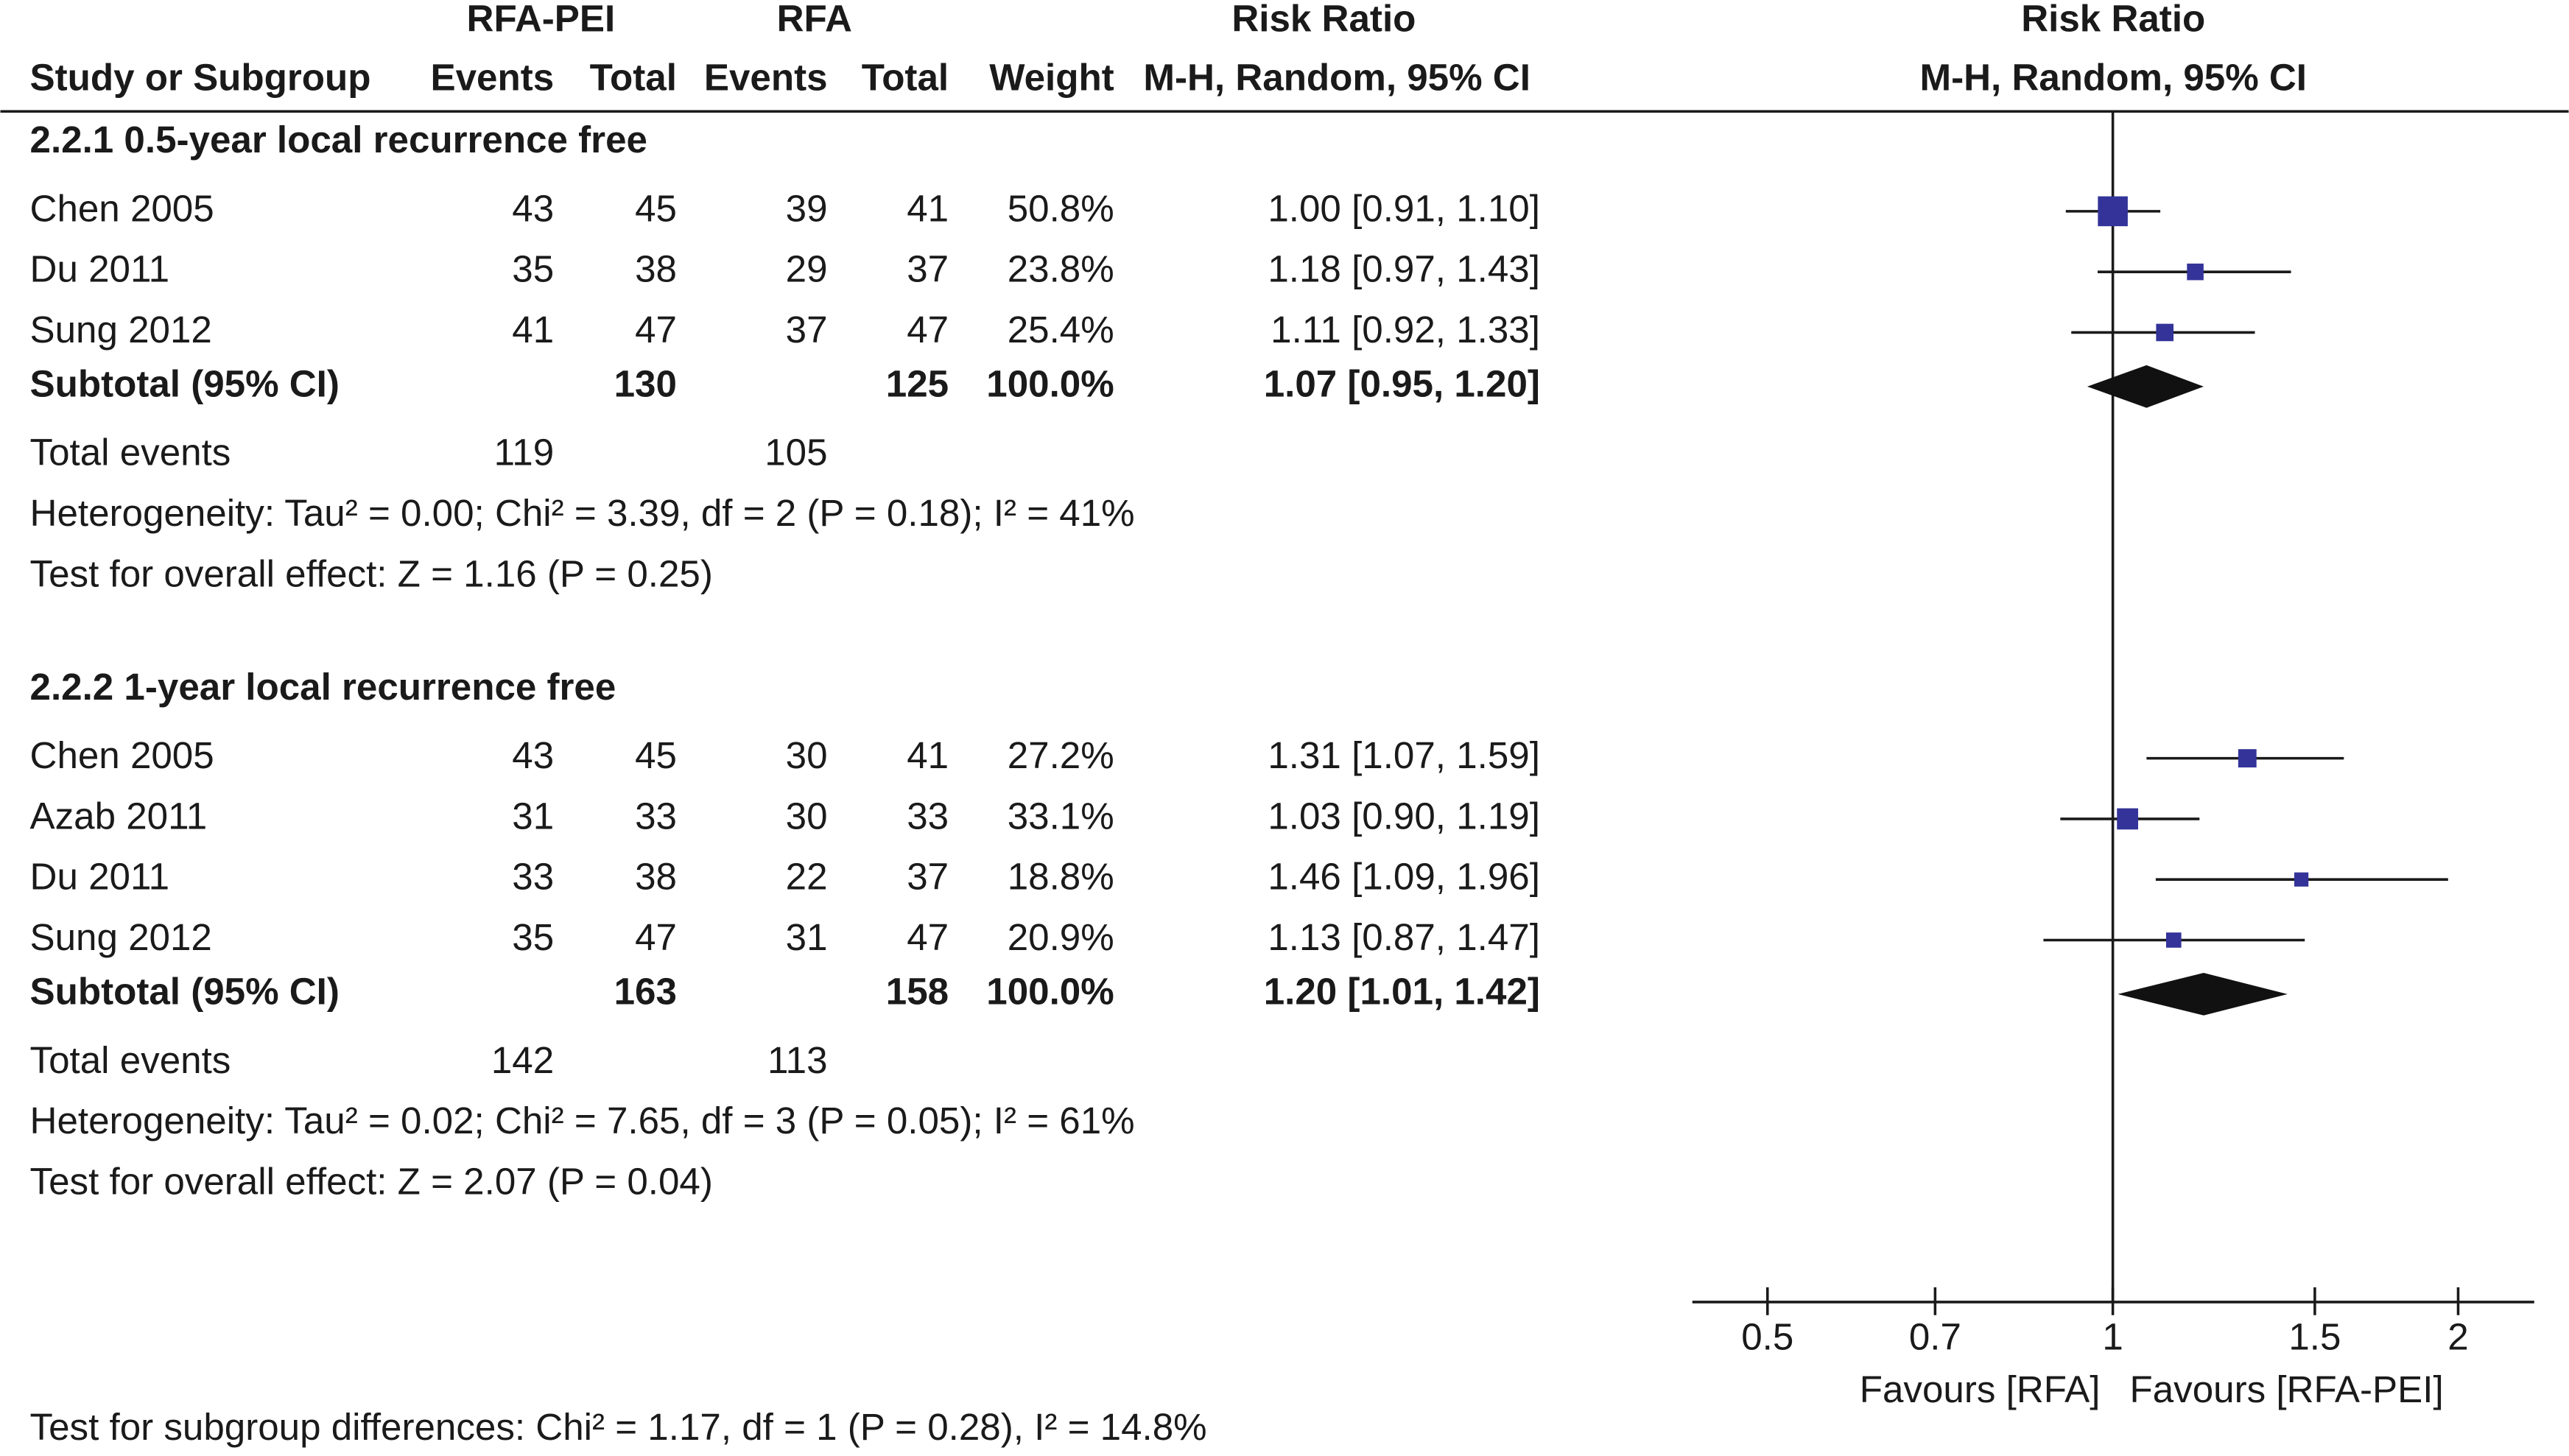  I want to click on cell: 1.00 [0.91, 1.10], so click(1404, 208).